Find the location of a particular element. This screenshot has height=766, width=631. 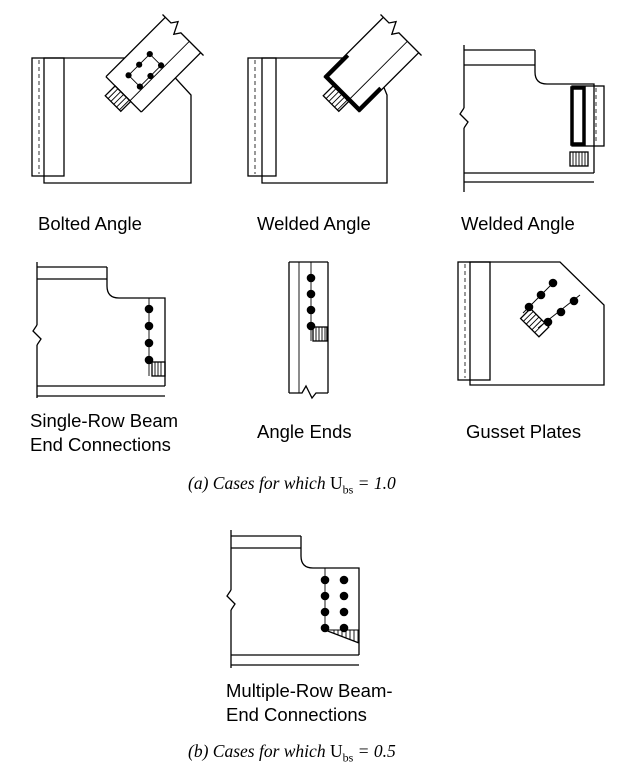

gusset-plates-figure is located at coordinates (531, 323).